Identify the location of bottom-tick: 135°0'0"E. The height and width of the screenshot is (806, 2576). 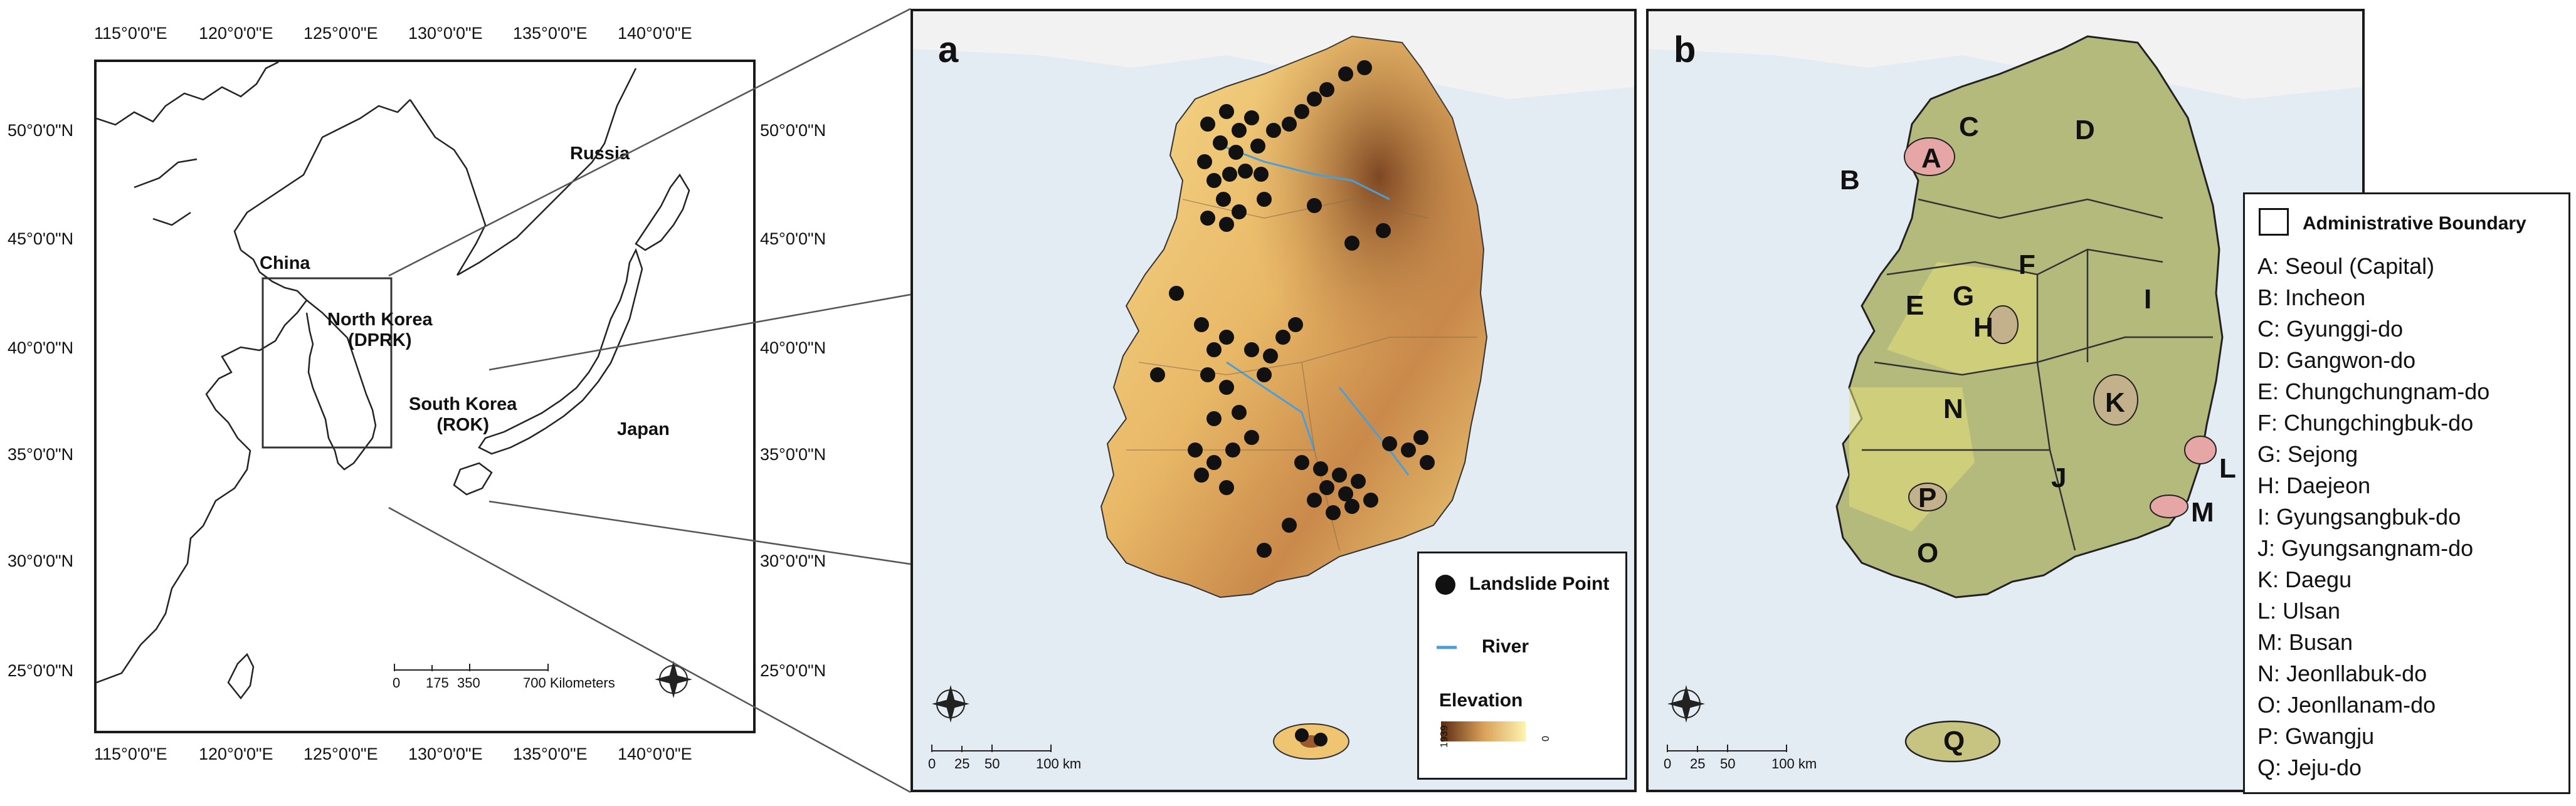
(550, 754).